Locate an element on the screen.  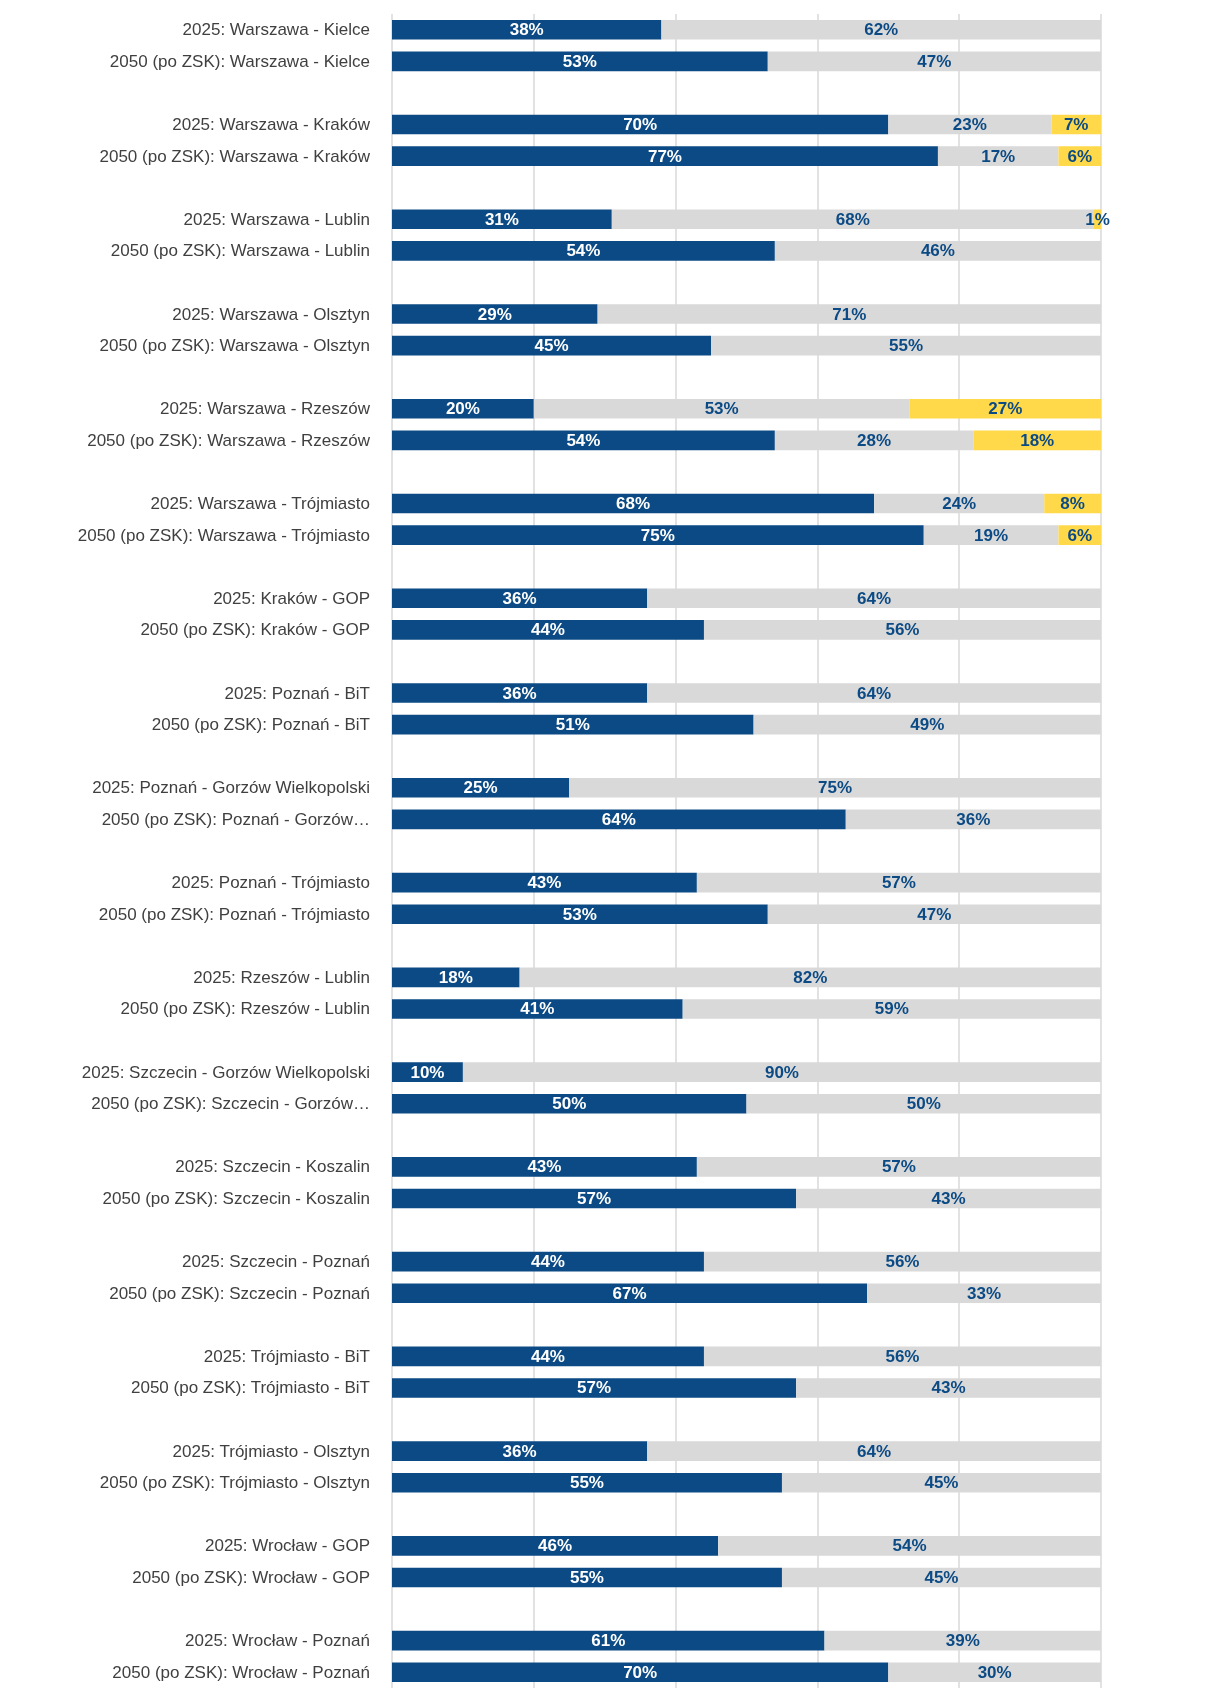
y-tick-label: 2050 (po ZSK): Warszawa - Lublin is located at coordinates (240, 251).